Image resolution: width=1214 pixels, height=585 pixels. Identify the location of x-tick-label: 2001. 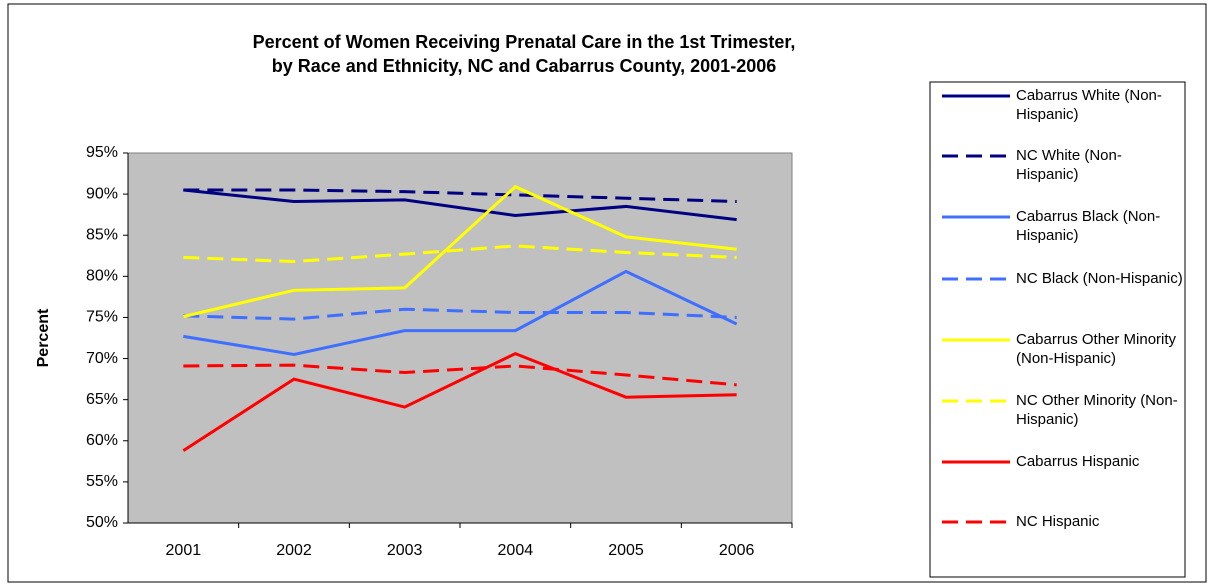
(184, 550).